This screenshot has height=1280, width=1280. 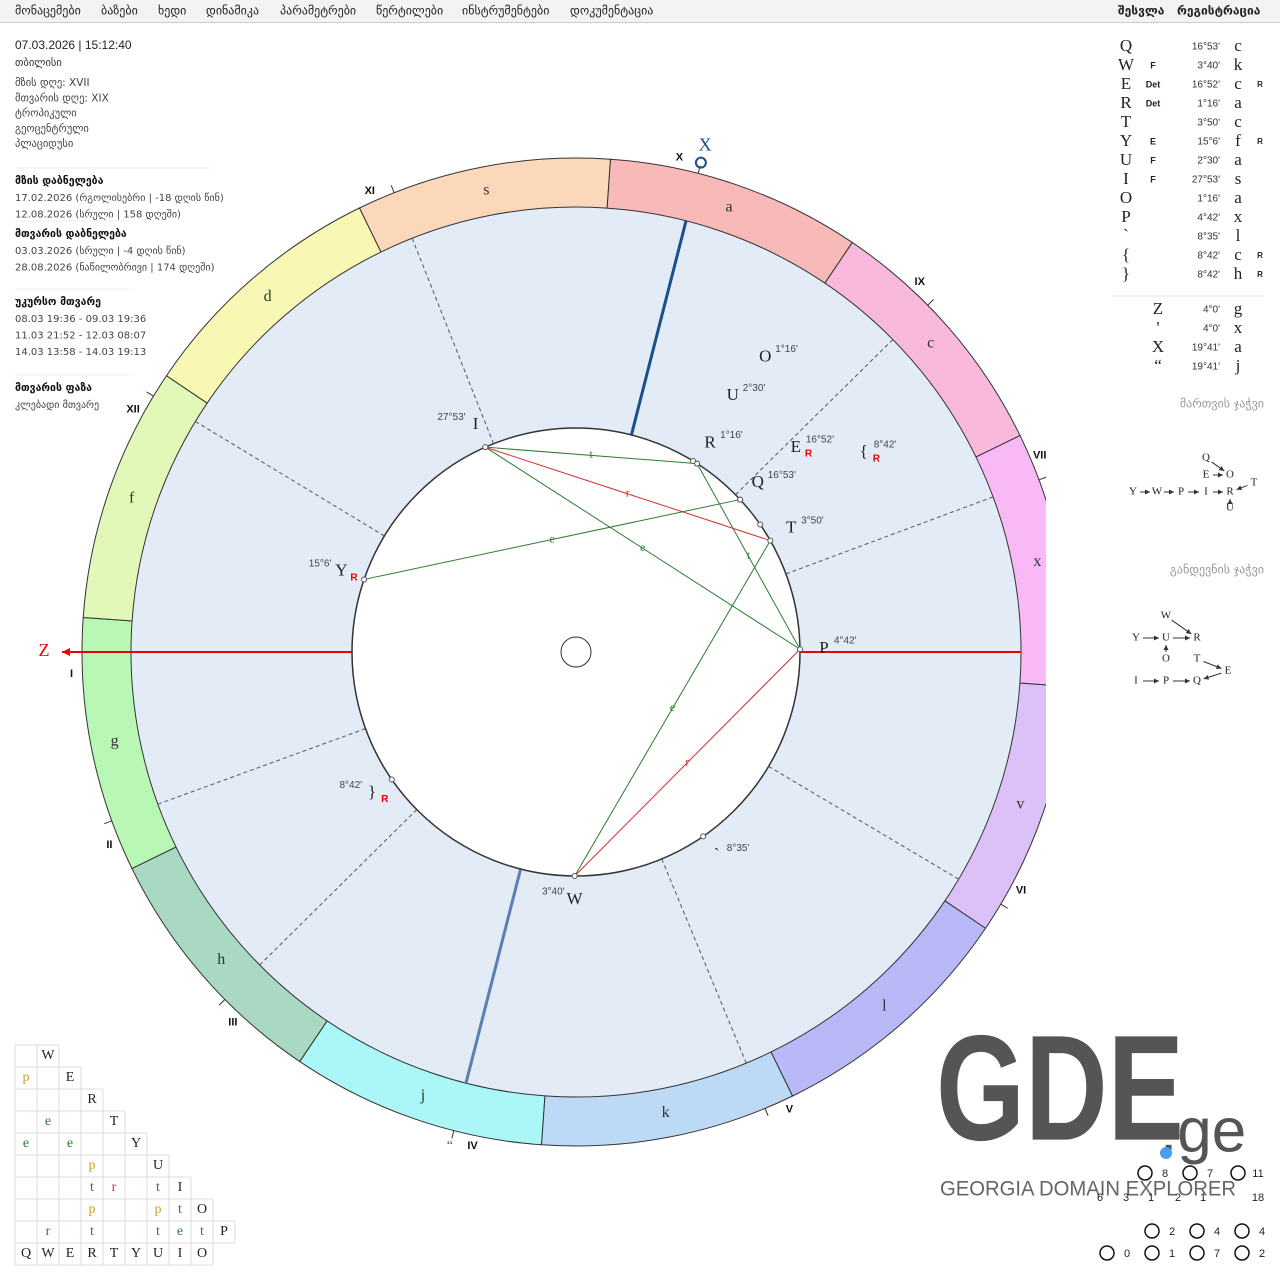 I want to click on grid-aspect: e, so click(x=70, y=1143).